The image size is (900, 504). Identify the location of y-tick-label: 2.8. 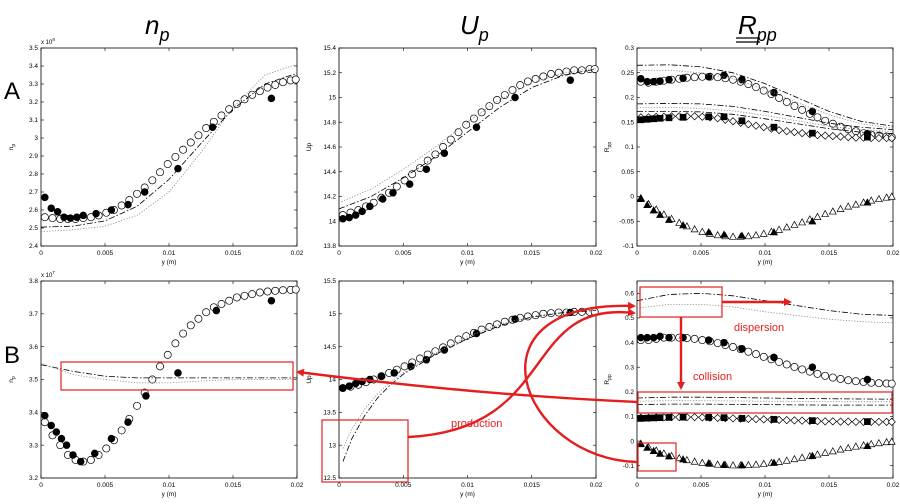
(33, 174).